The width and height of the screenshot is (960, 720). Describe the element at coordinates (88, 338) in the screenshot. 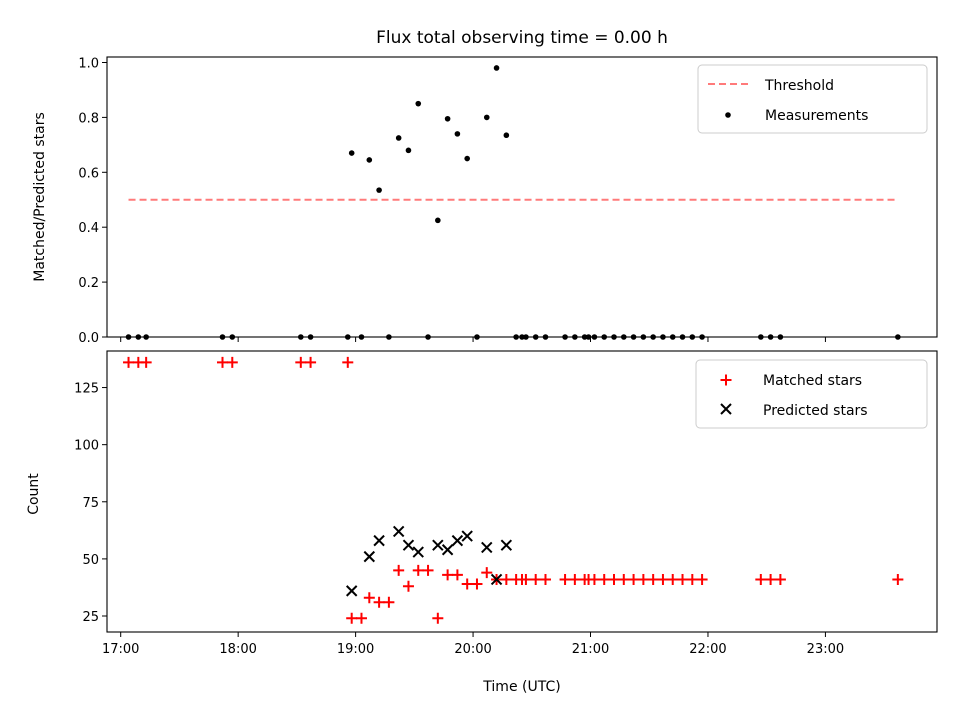

I see `top-y-tick-label: 0.0` at that location.